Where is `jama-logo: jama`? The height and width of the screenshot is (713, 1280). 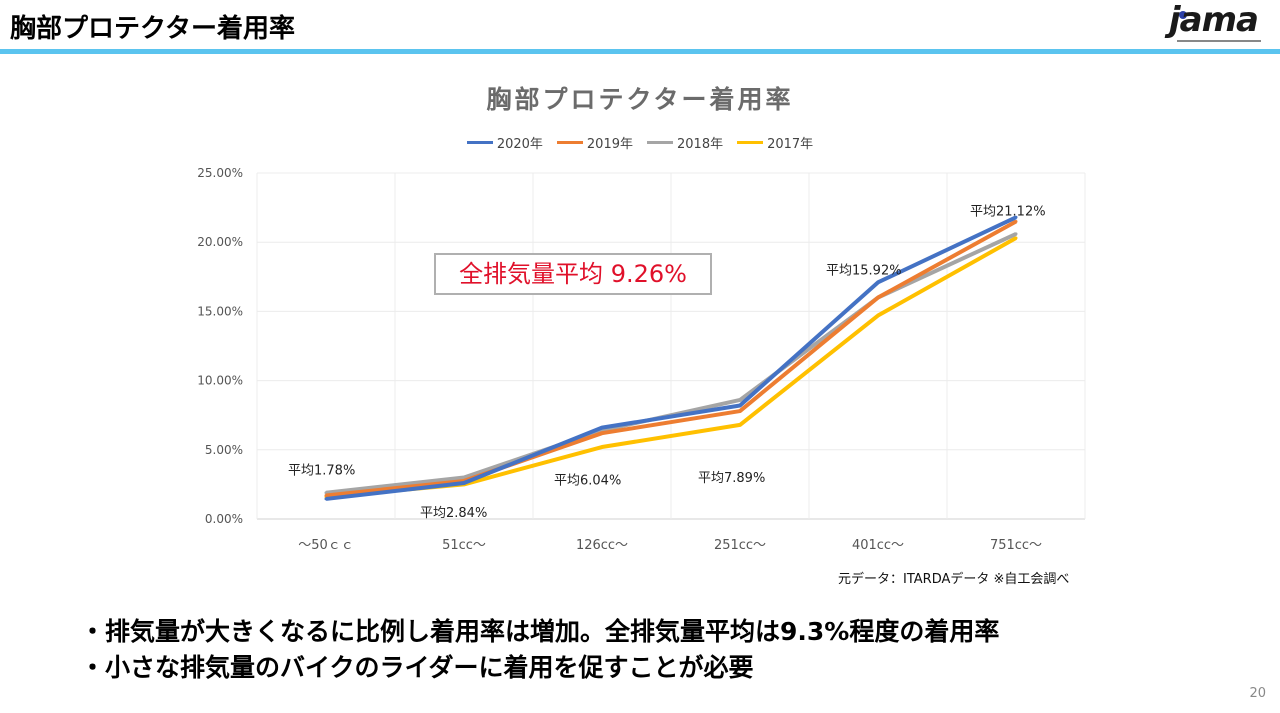 jama-logo: jama is located at coordinates (1215, 23).